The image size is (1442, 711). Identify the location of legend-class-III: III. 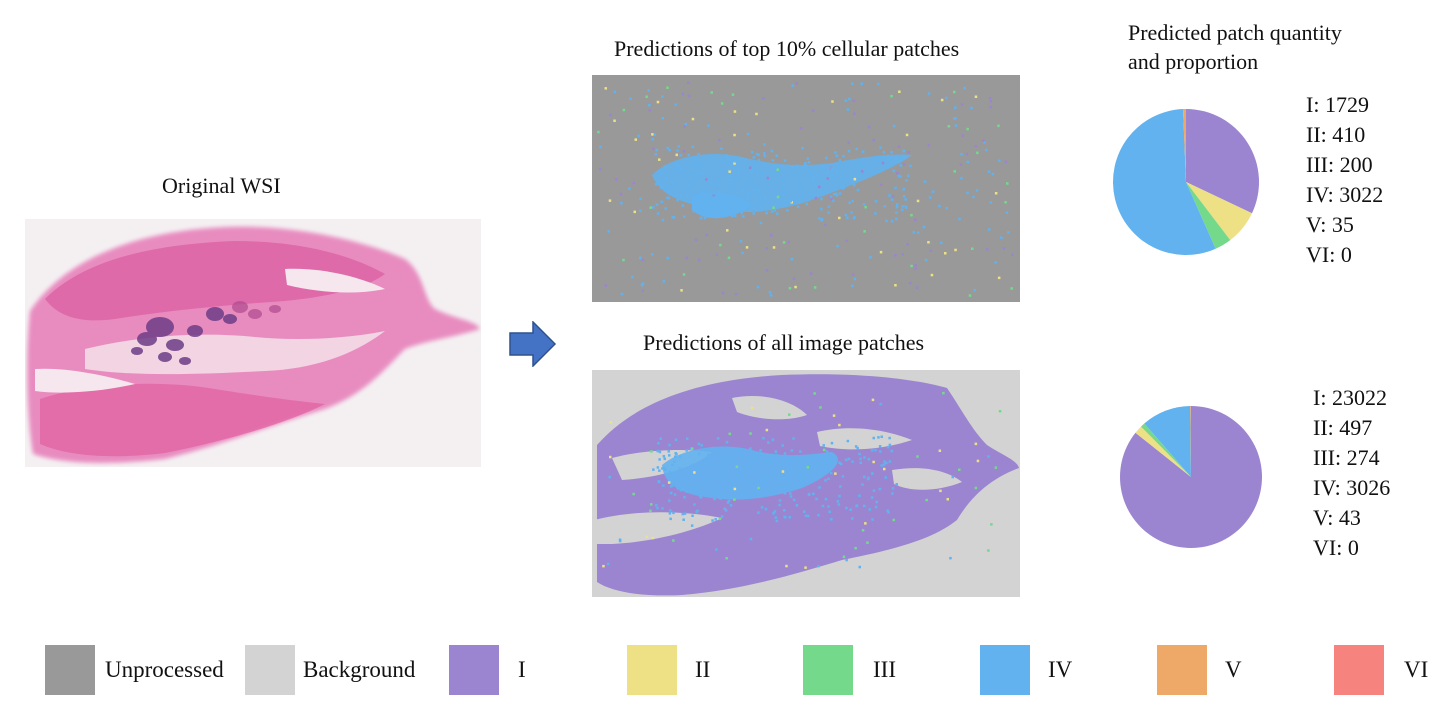
(858, 670).